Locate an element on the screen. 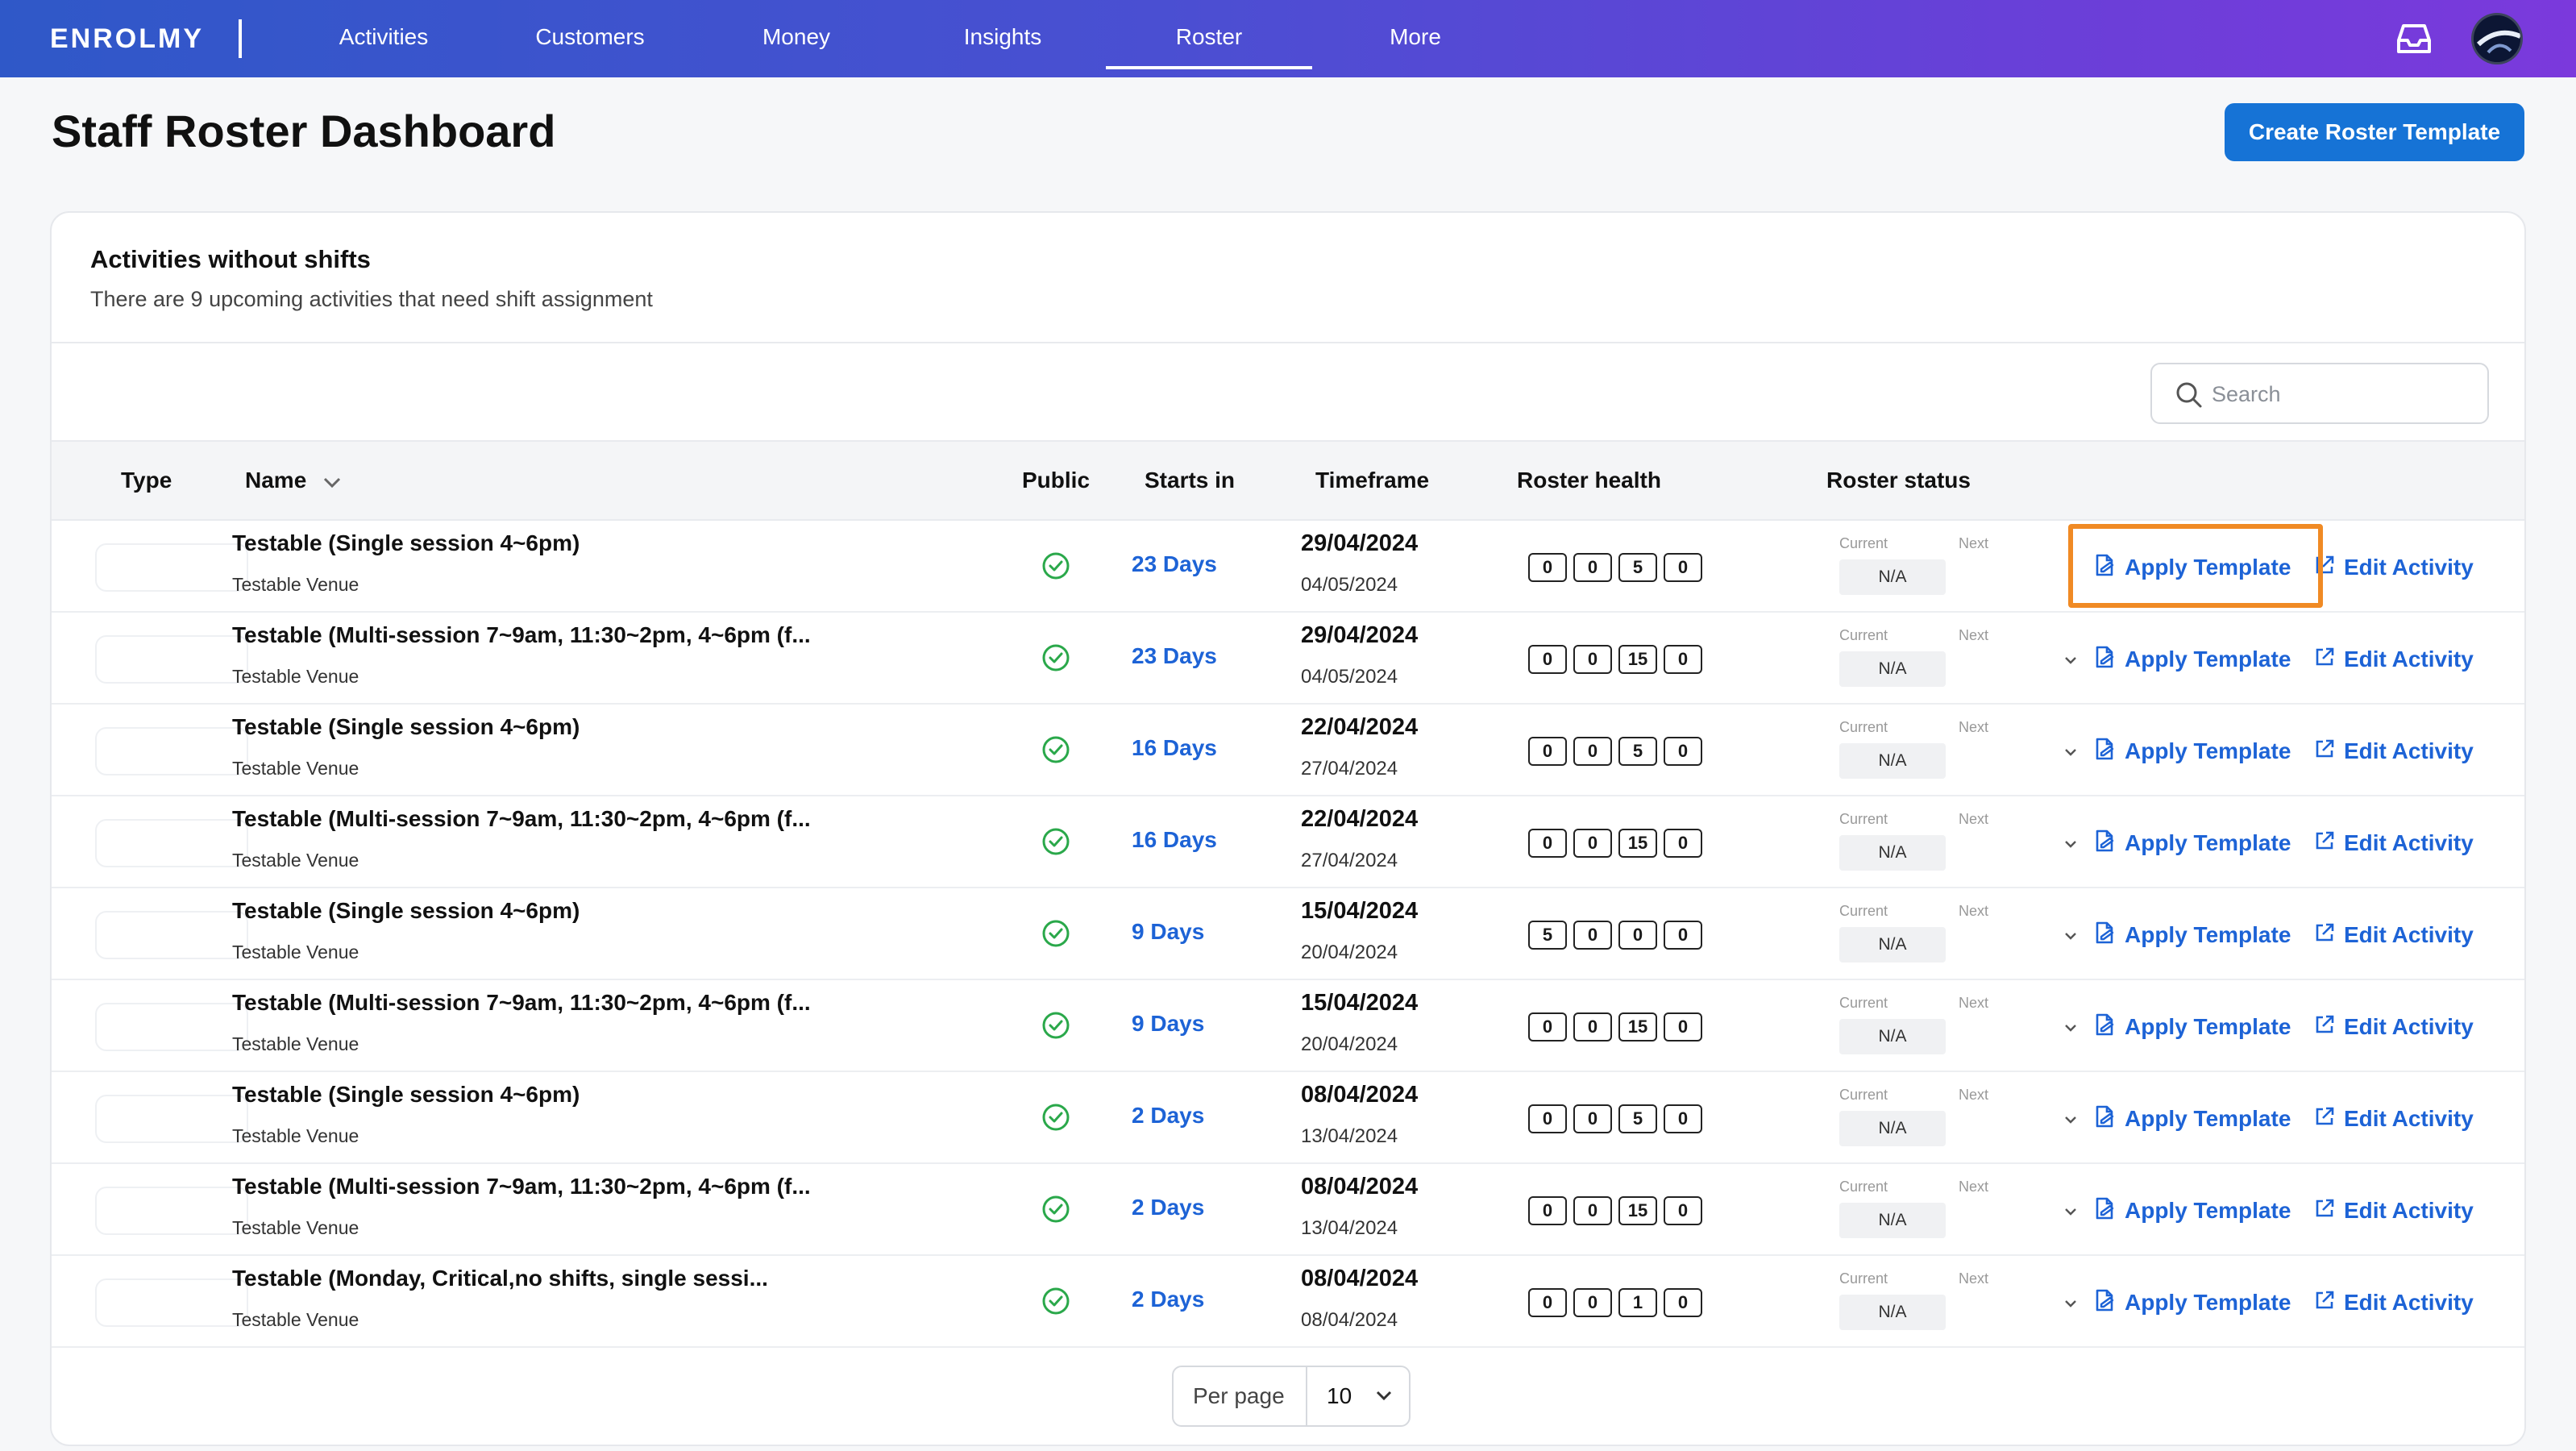 Image resolution: width=2576 pixels, height=1451 pixels. per-page-selector: Per page 10 is located at coordinates (1291, 1396).